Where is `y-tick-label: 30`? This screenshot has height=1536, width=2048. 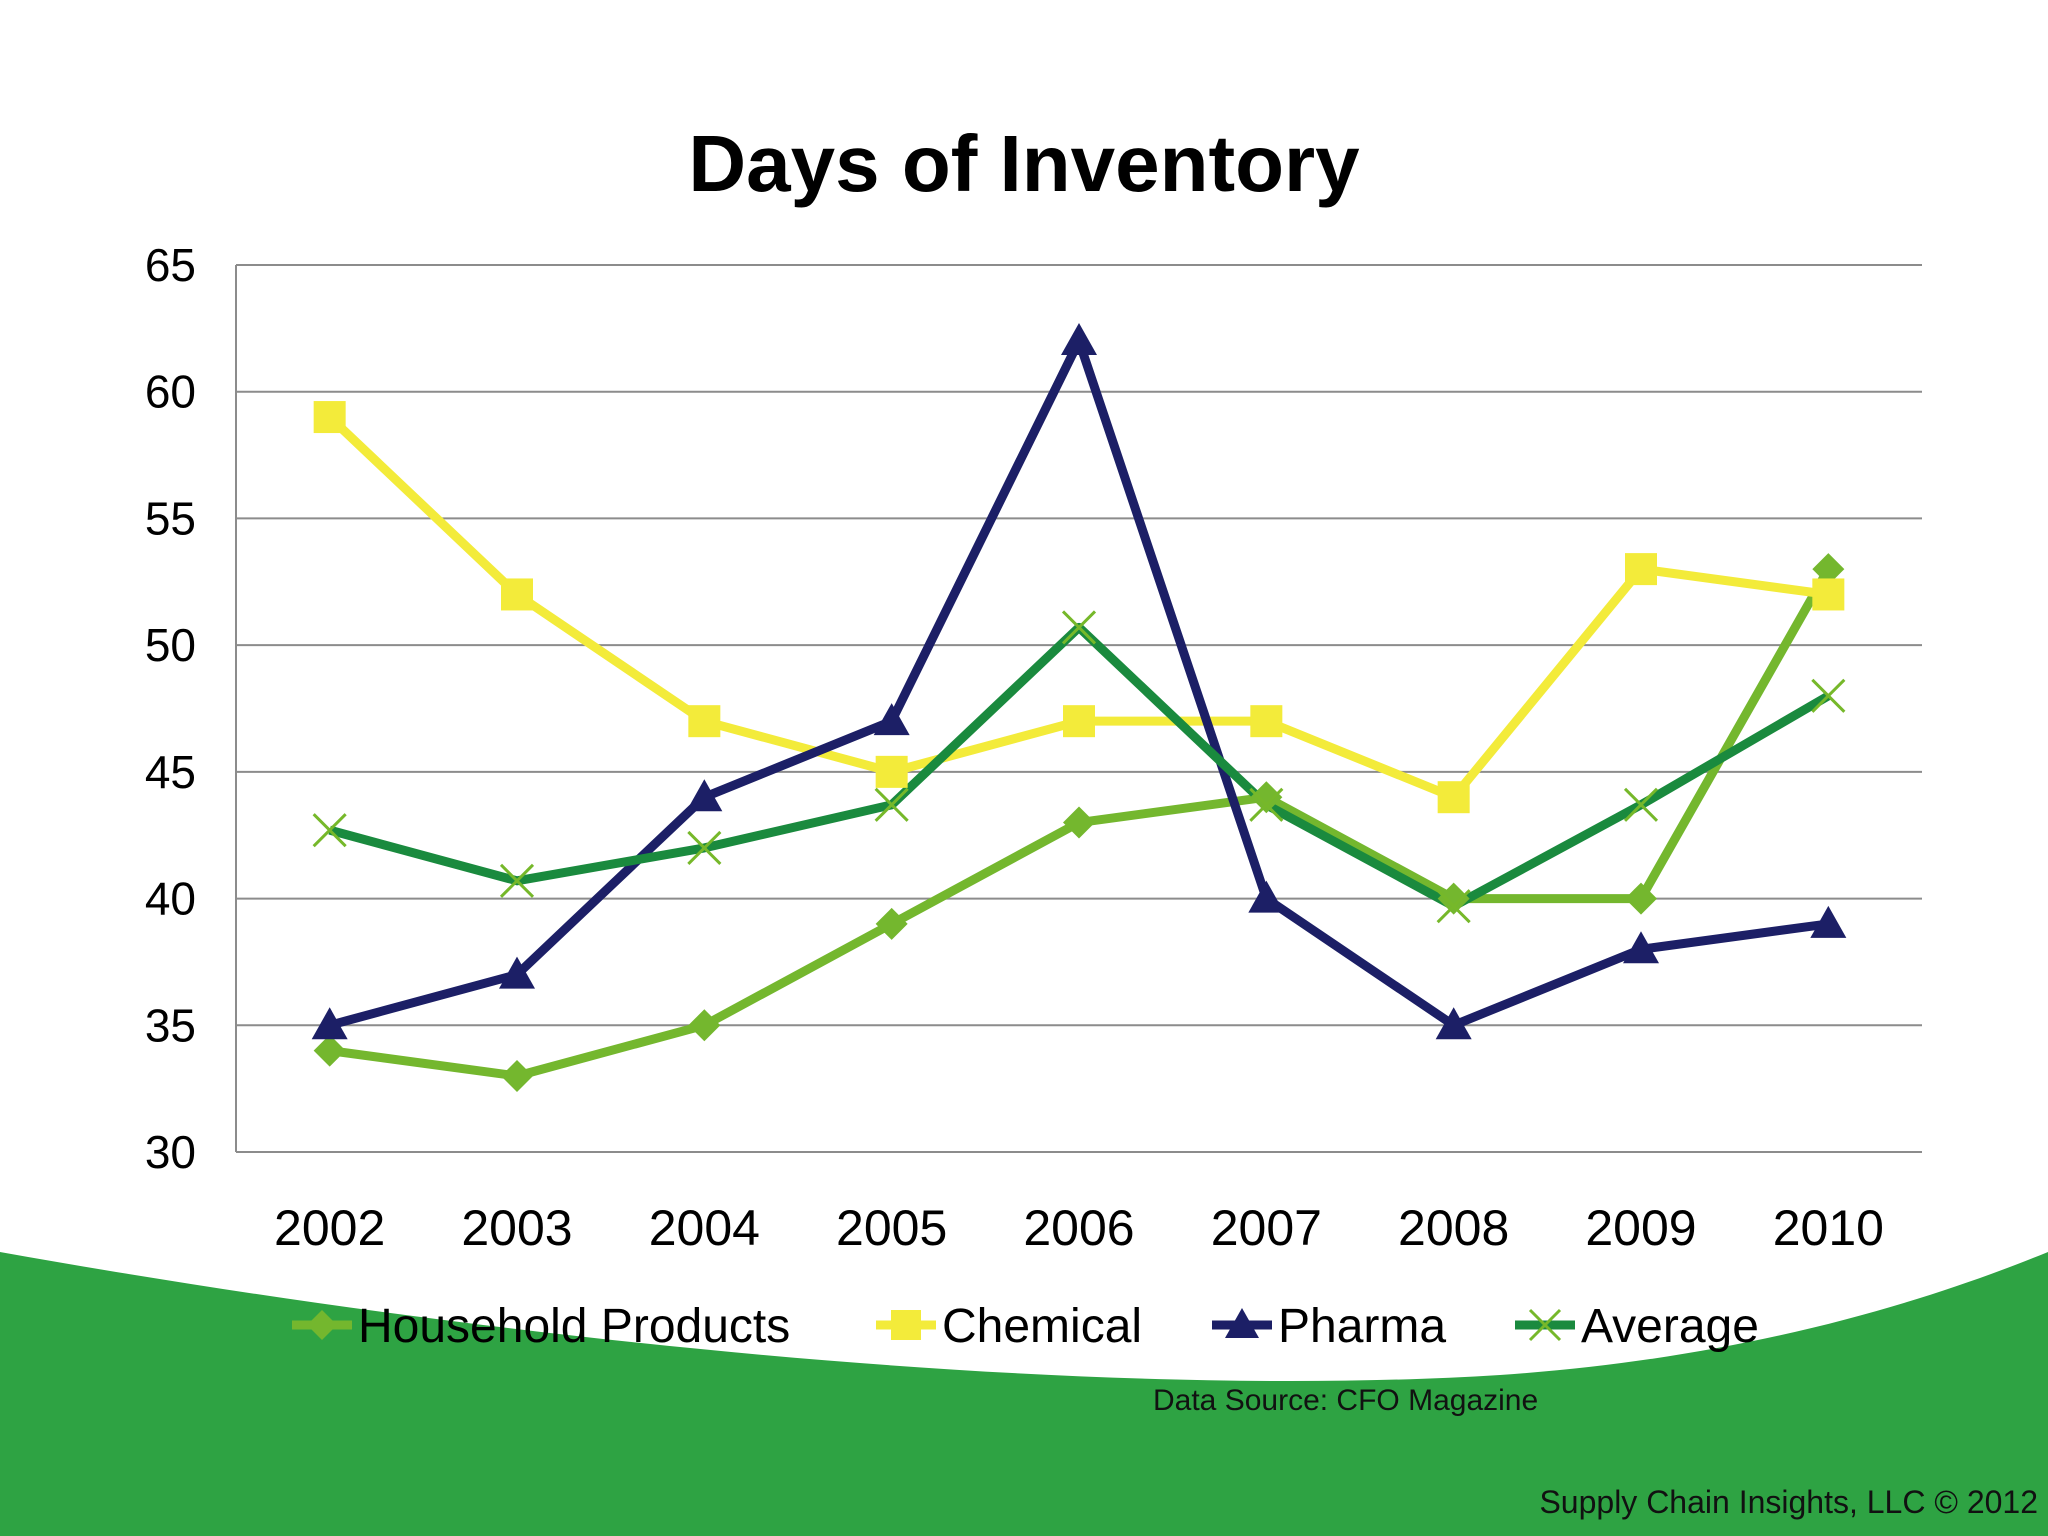 y-tick-label: 30 is located at coordinates (170, 1152).